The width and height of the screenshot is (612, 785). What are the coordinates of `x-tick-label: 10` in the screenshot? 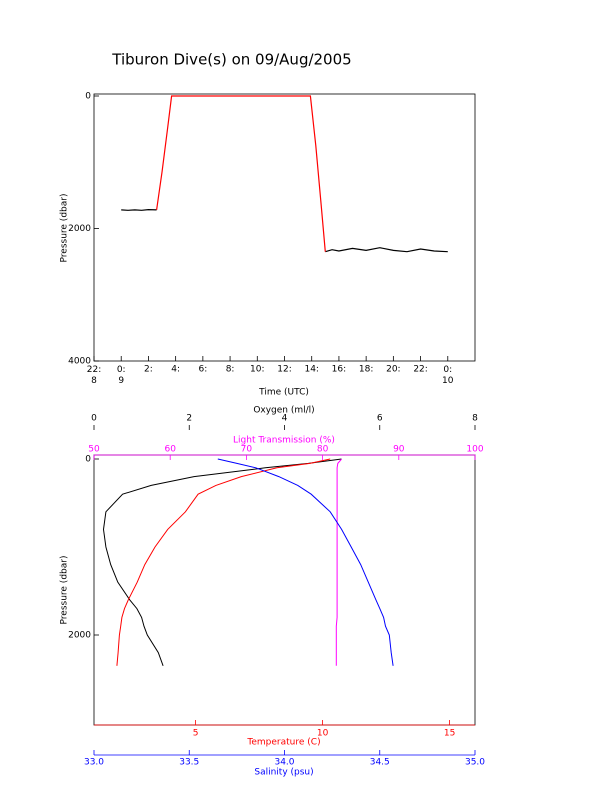 It's located at (323, 734).